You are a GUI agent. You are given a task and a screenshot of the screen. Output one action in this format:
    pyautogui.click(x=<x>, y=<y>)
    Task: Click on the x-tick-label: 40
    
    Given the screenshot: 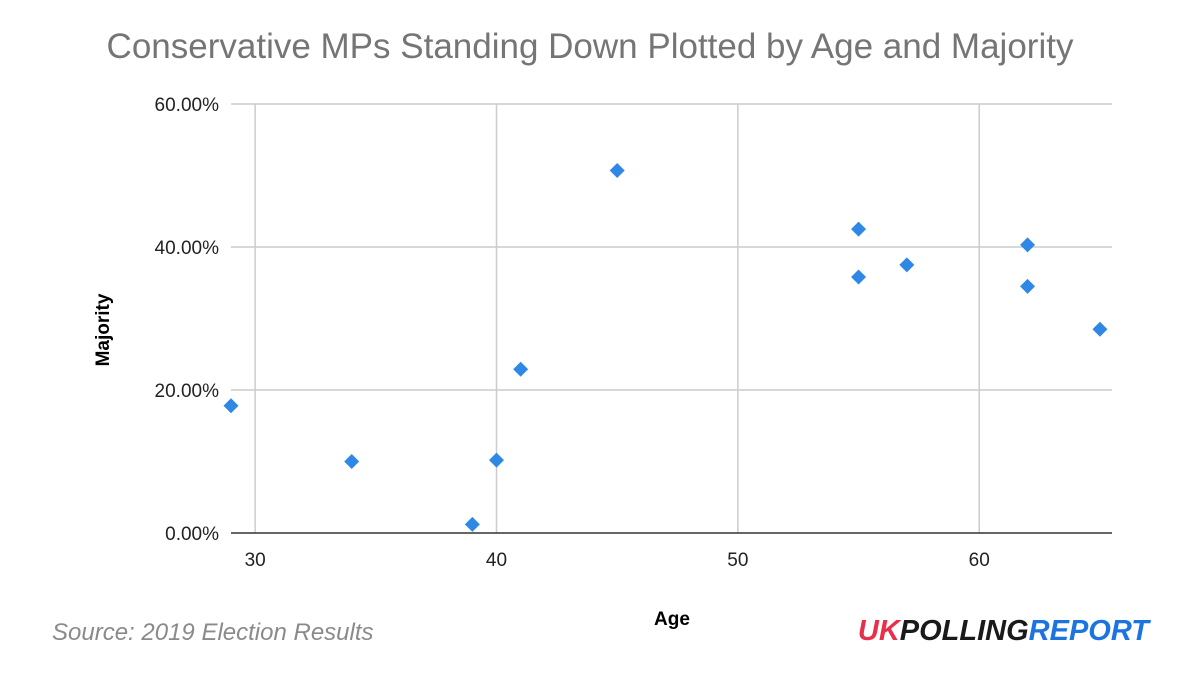 What is the action you would take?
    pyautogui.click(x=496, y=560)
    